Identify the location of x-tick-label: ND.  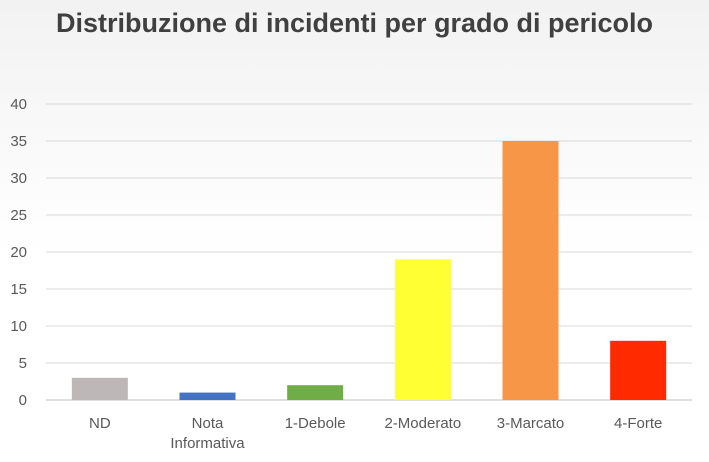
(100, 423).